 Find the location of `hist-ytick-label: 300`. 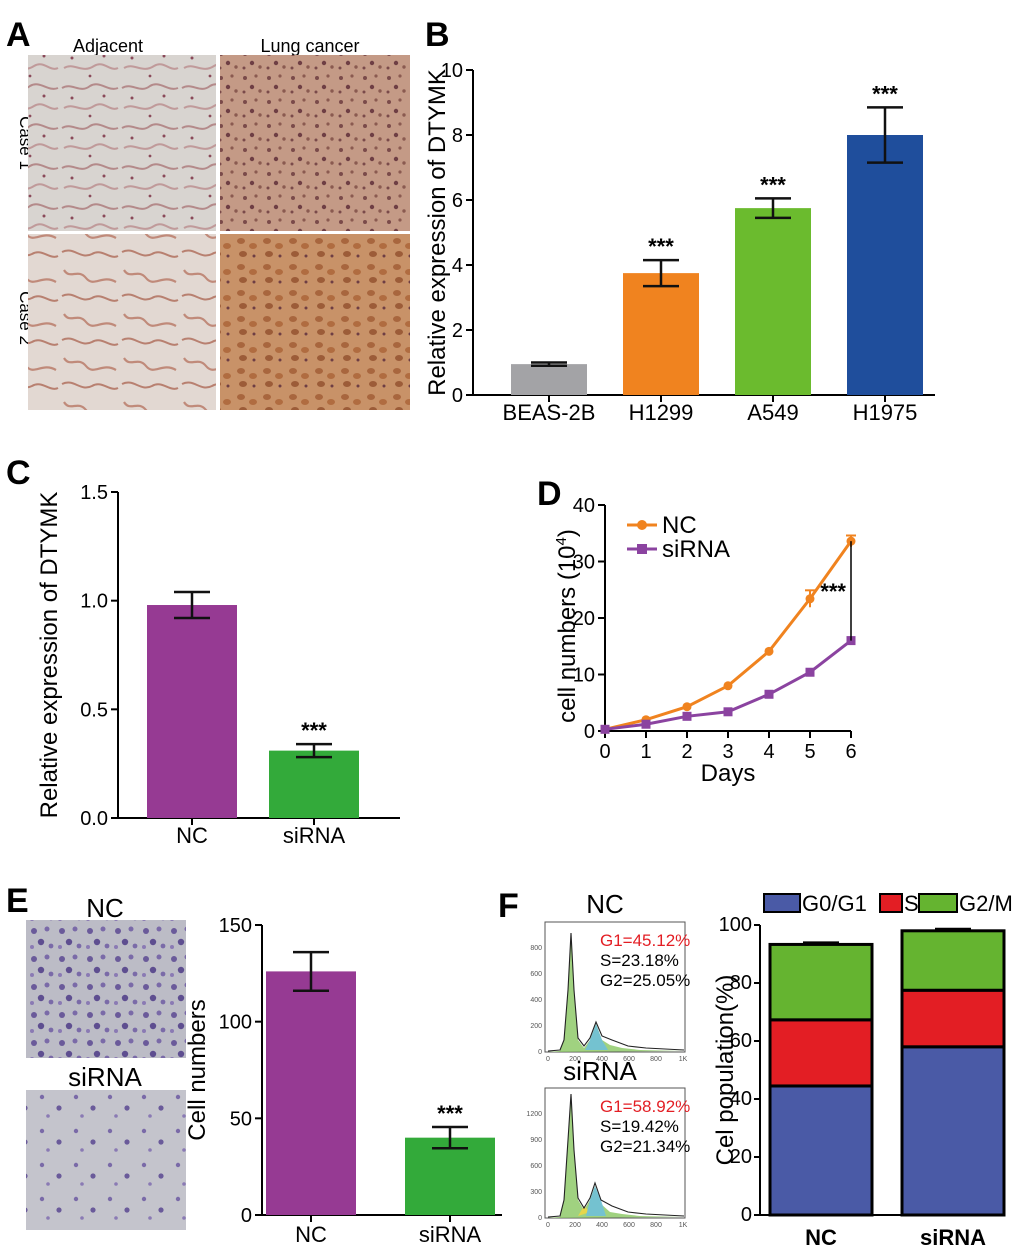

hist-ytick-label: 300 is located at coordinates (536, 1192).